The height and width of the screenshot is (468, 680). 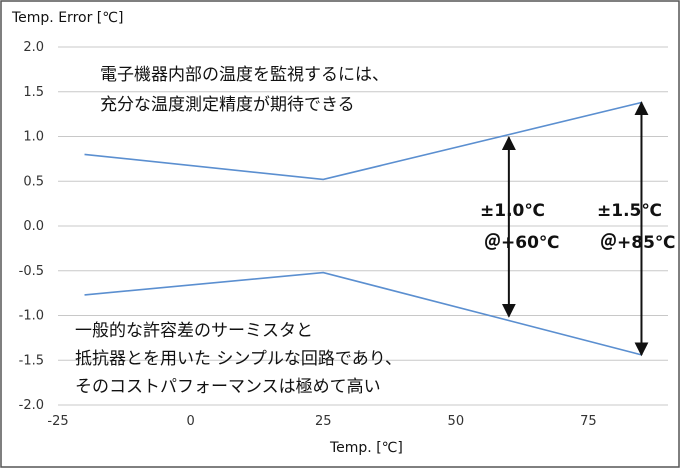 What do you see at coordinates (227, 105) in the screenshot?
I see `top-annotation-line-2: 充分な温度測定精度が期待できる` at bounding box center [227, 105].